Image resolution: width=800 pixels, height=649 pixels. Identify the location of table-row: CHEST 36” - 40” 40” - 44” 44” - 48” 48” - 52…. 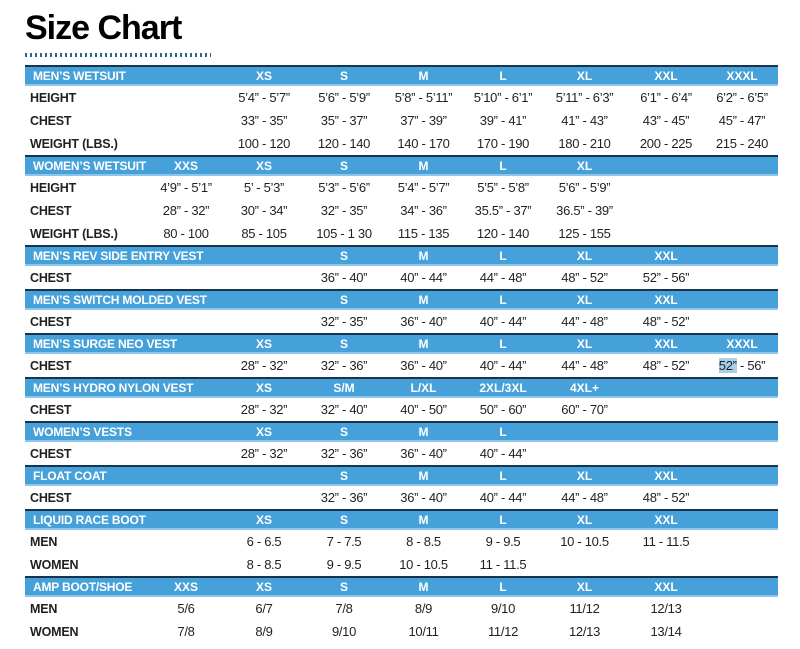
(401, 277).